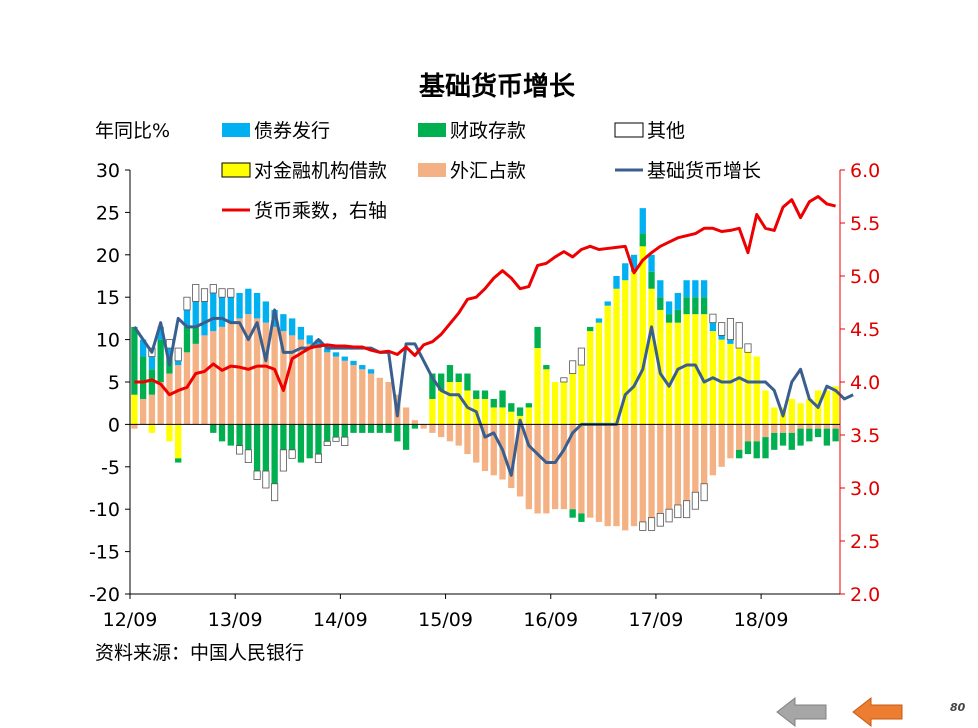 The height and width of the screenshot is (728, 978). What do you see at coordinates (865, 224) in the screenshot?
I see `y2-tick-label: 5.5` at bounding box center [865, 224].